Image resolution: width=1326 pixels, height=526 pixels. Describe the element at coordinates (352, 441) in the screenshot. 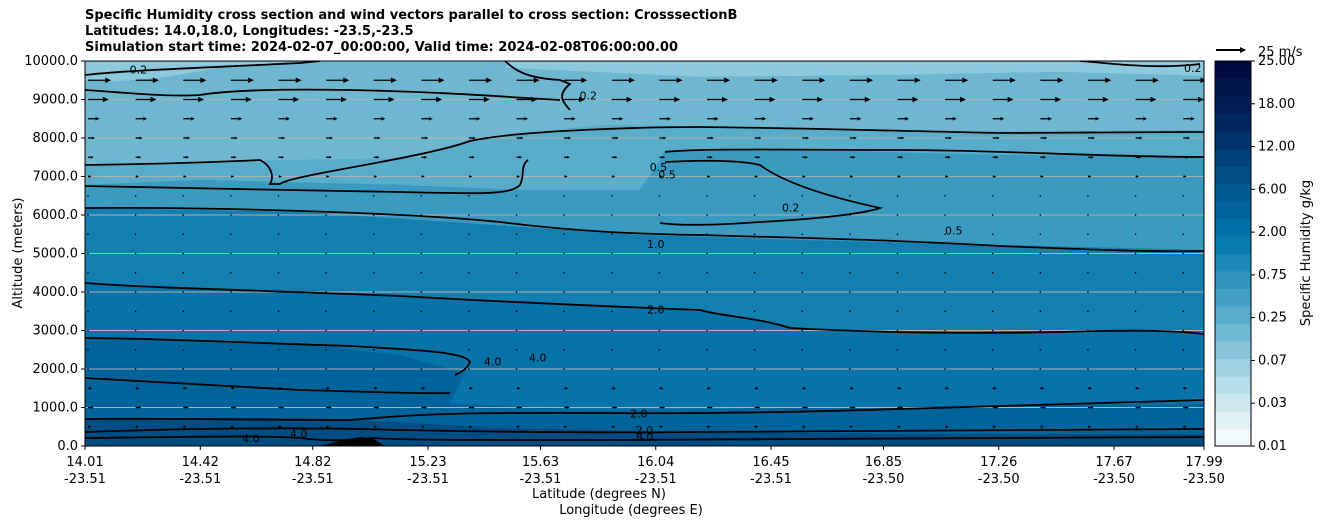

I see `terrain-peak` at that location.